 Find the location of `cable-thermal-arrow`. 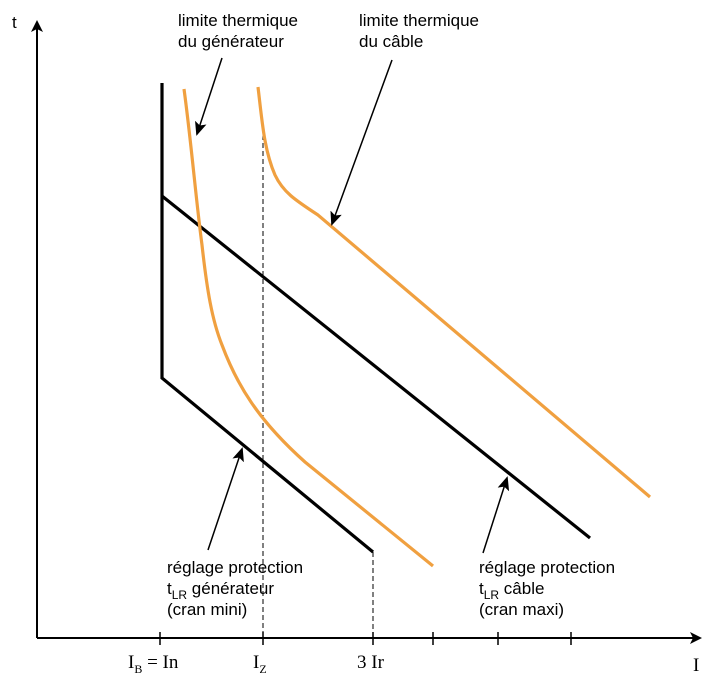

cable-thermal-arrow is located at coordinates (361, 142).